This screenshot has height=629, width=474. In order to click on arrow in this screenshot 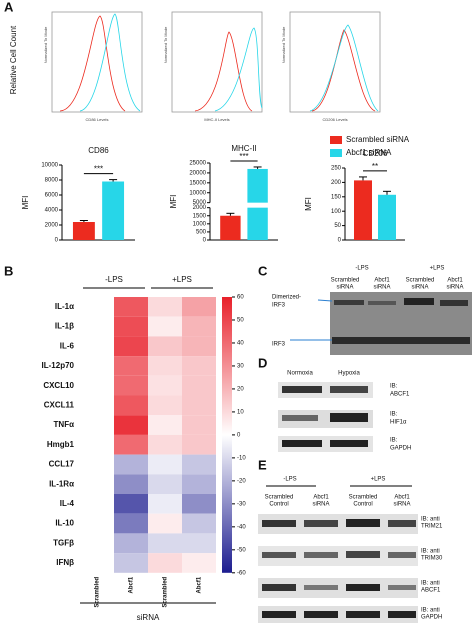, I will do `click(325, 300)`.